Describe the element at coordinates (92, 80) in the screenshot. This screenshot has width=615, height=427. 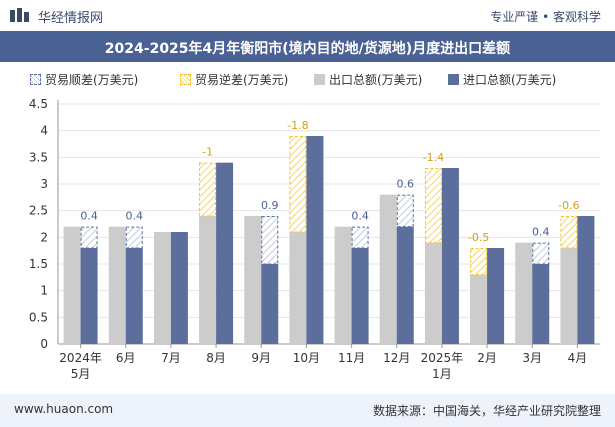
I see `legend-label-surplus: 贸易顺差(万美元)` at that location.